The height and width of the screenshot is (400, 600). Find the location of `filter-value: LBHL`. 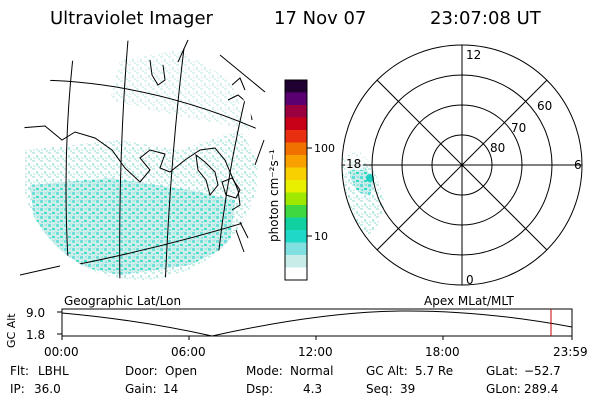

filter-value: LBHL is located at coordinates (53, 371).